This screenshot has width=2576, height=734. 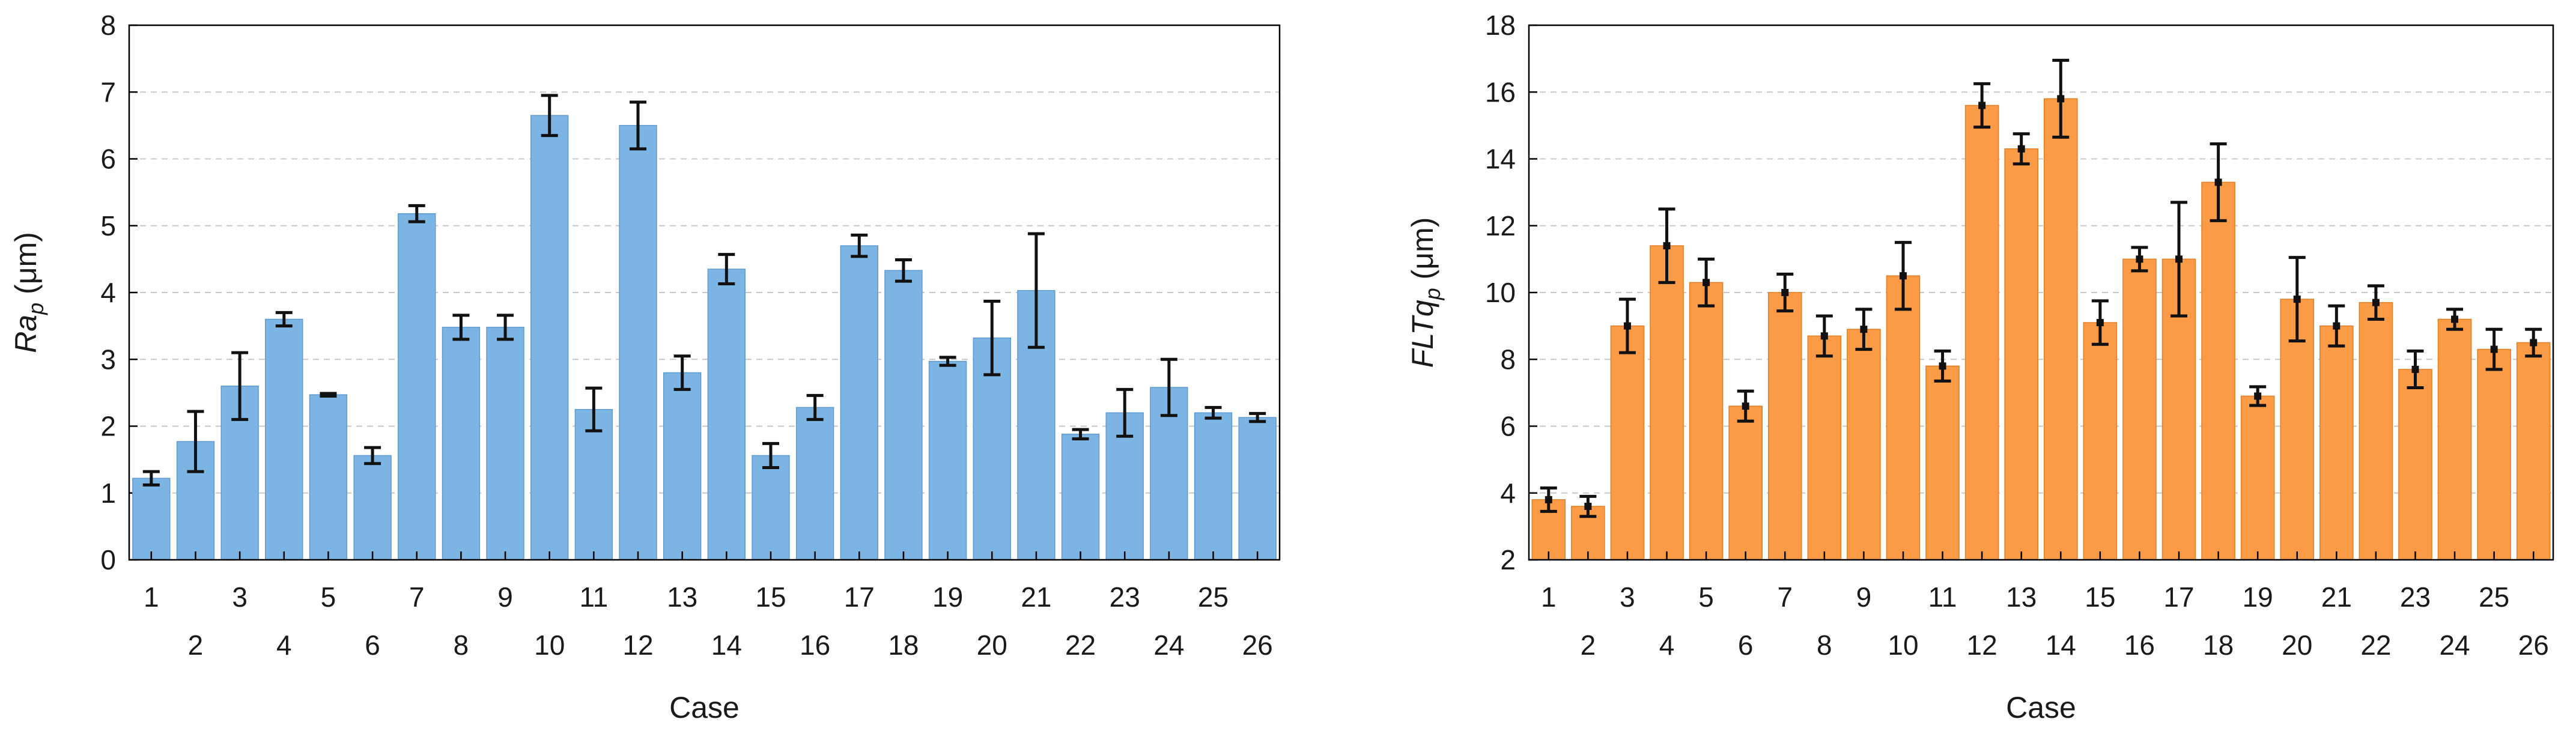 What do you see at coordinates (2100, 597) in the screenshot?
I see `x-tick-label: 15` at bounding box center [2100, 597].